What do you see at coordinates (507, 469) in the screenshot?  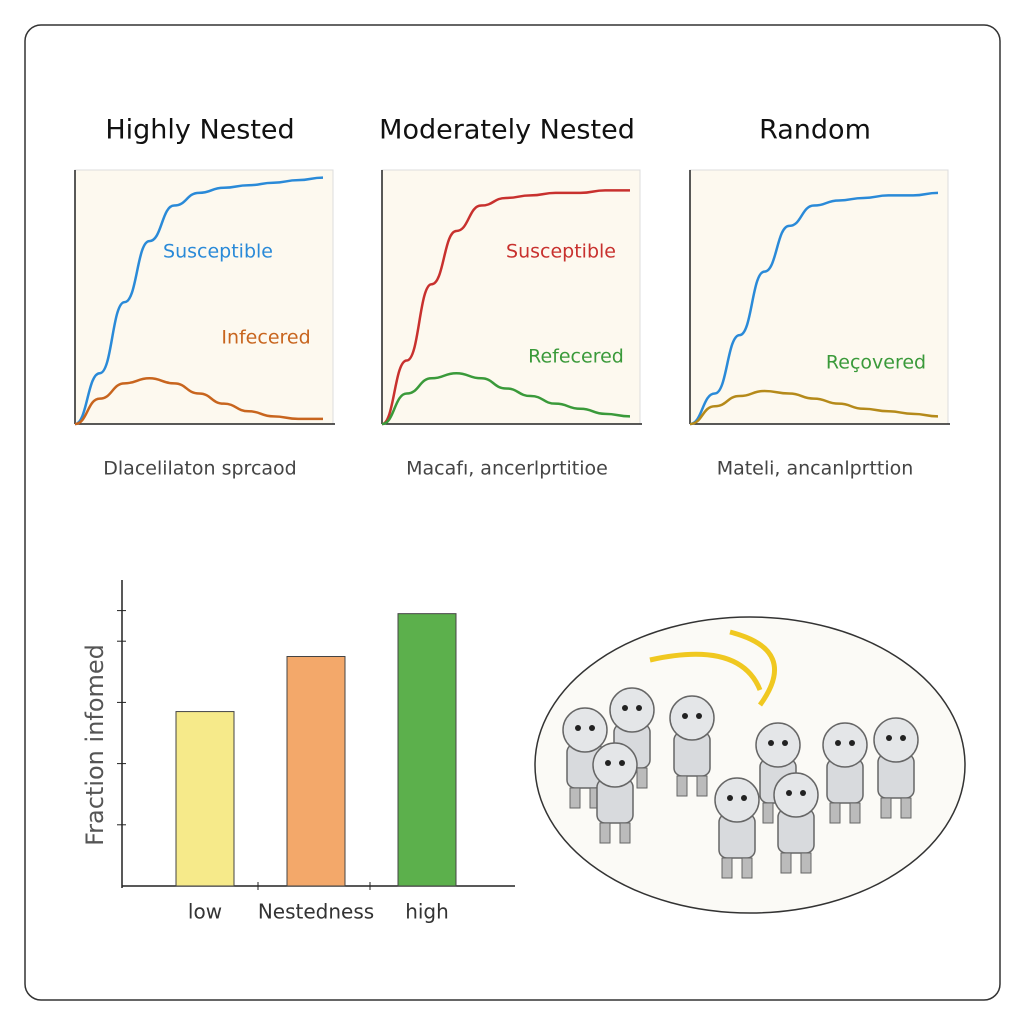 I see `caption: Macafı, ancerlprtitioe` at bounding box center [507, 469].